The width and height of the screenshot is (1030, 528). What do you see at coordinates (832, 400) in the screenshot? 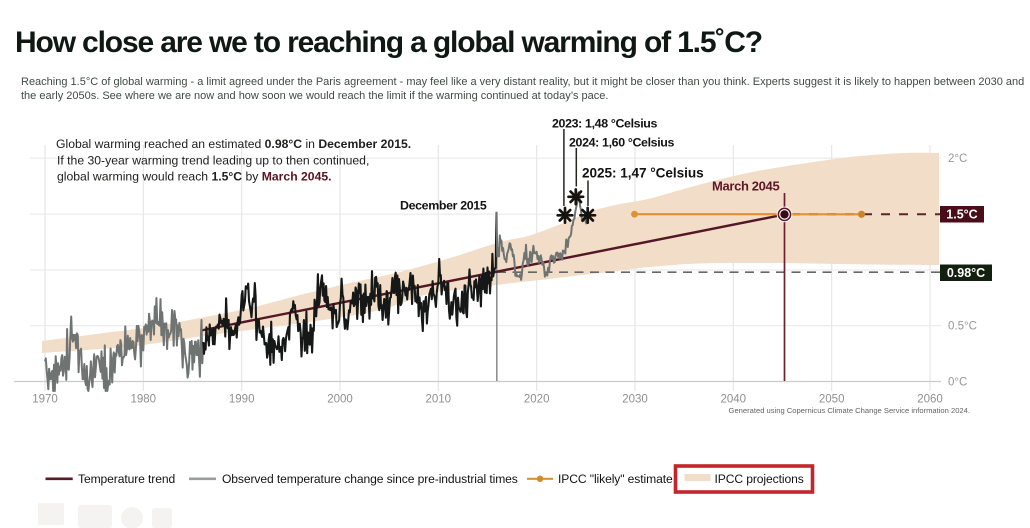
I see `svg-text: 2050` at bounding box center [832, 400].